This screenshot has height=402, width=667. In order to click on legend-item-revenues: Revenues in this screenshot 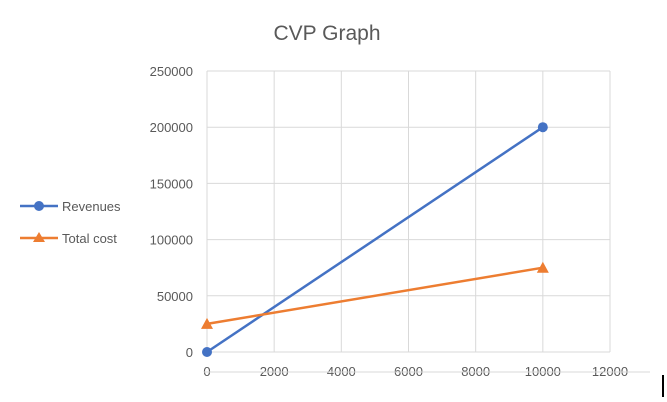, I will do `click(70, 206)`.